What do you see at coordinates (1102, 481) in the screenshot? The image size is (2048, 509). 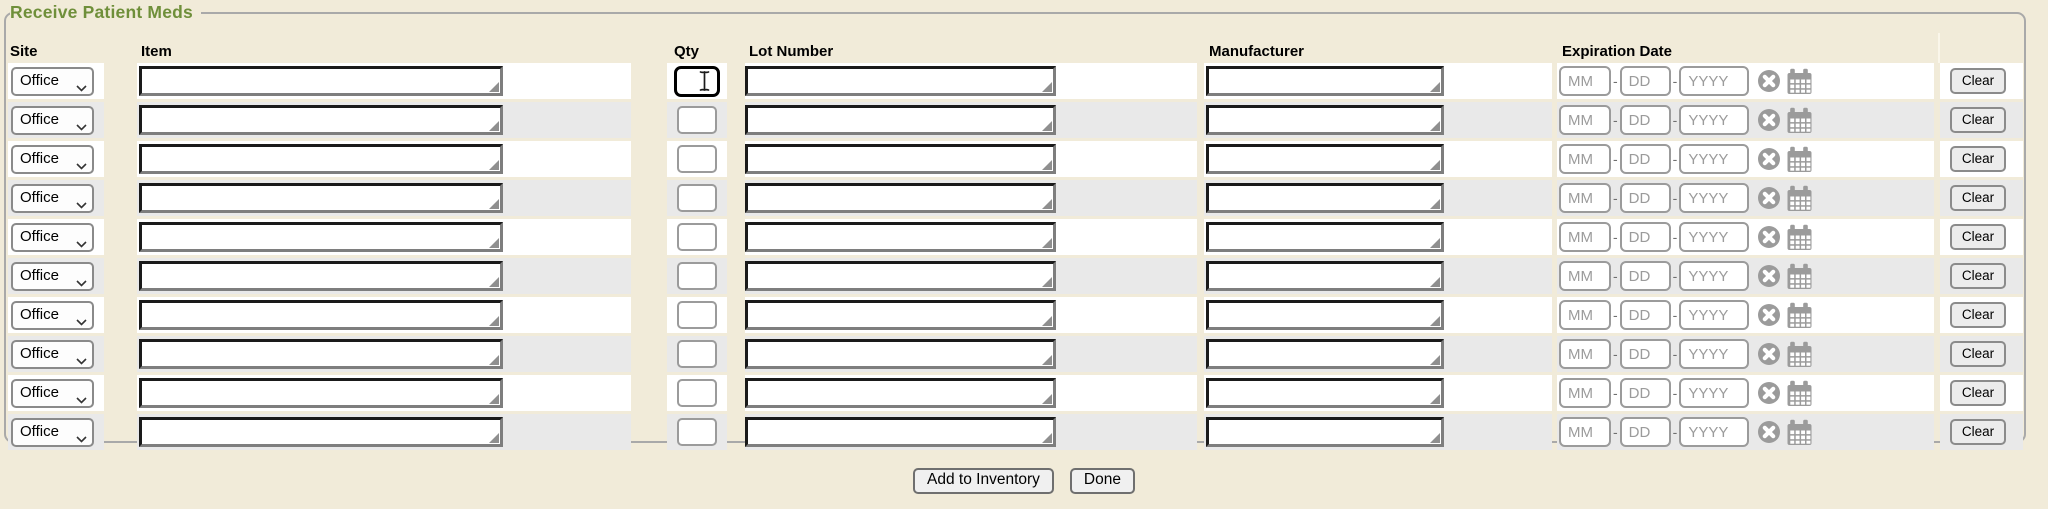 I see `done-button: Done` at bounding box center [1102, 481].